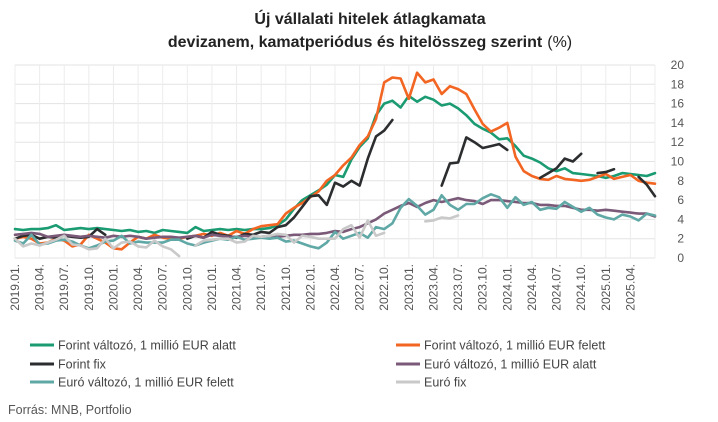  Describe the element at coordinates (384, 287) in the screenshot. I see `x-tick-label: 2022.10.` at that location.